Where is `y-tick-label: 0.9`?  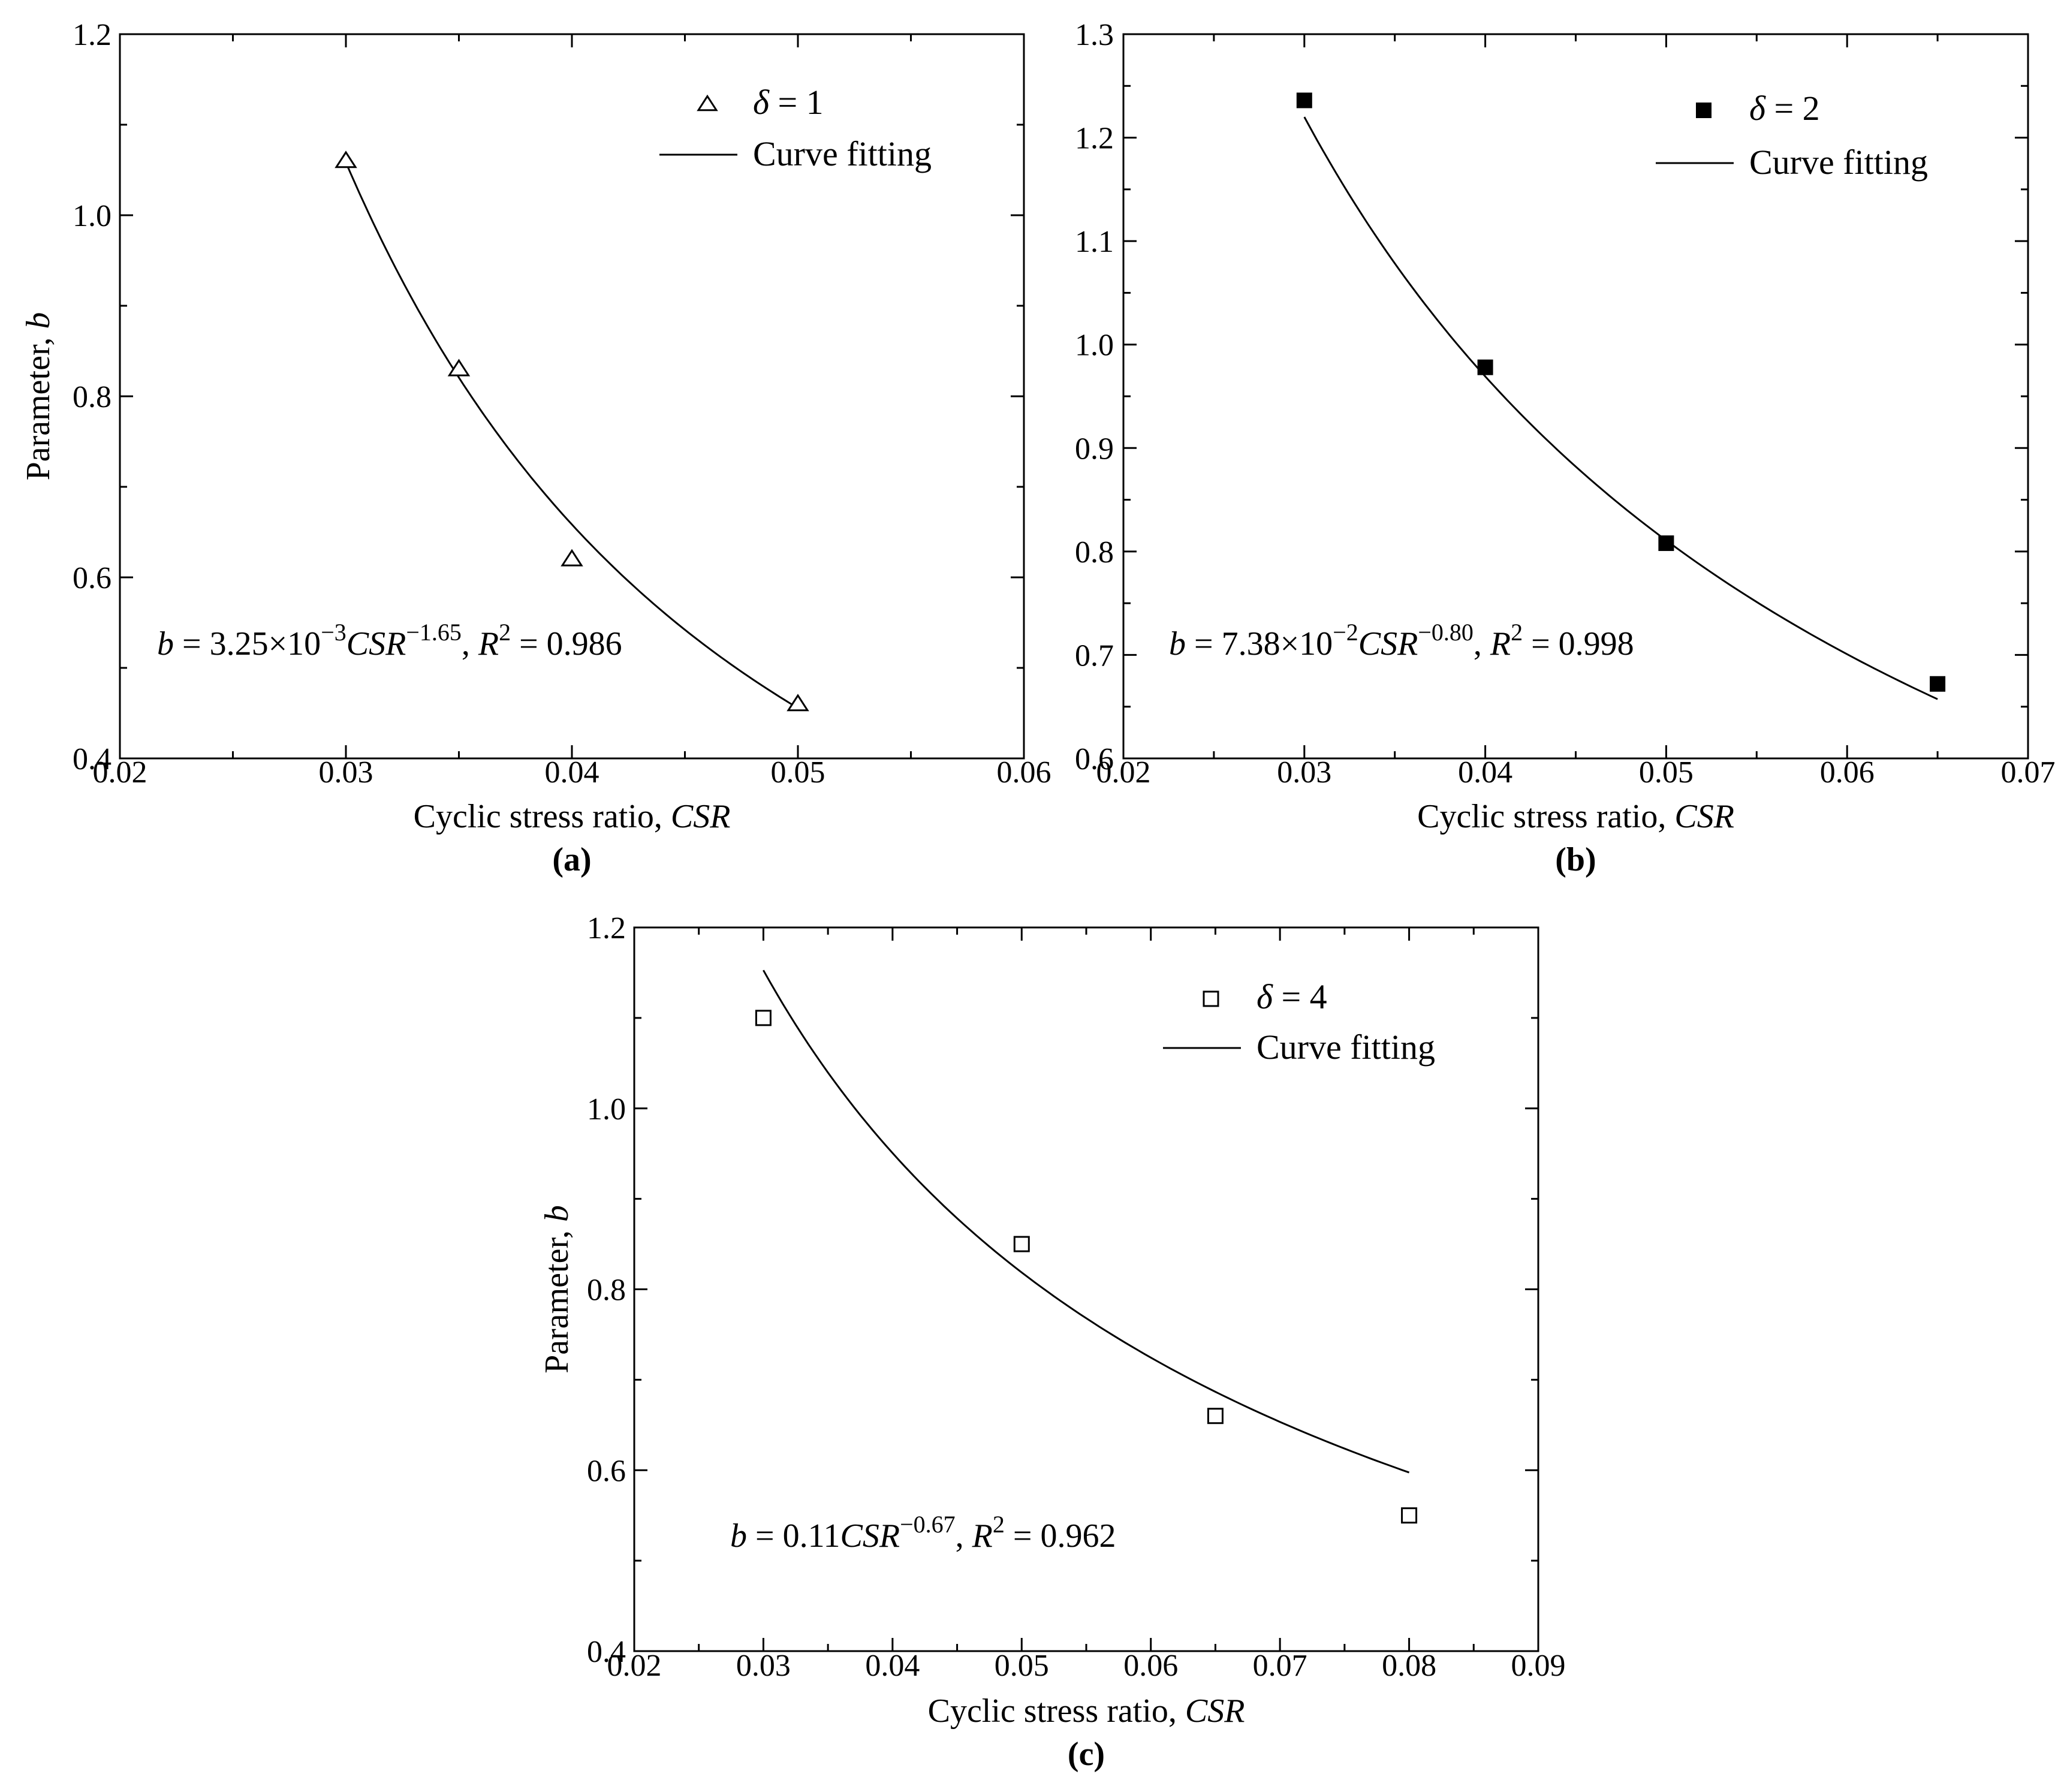
y-tick-label: 0.9 is located at coordinates (1094, 449).